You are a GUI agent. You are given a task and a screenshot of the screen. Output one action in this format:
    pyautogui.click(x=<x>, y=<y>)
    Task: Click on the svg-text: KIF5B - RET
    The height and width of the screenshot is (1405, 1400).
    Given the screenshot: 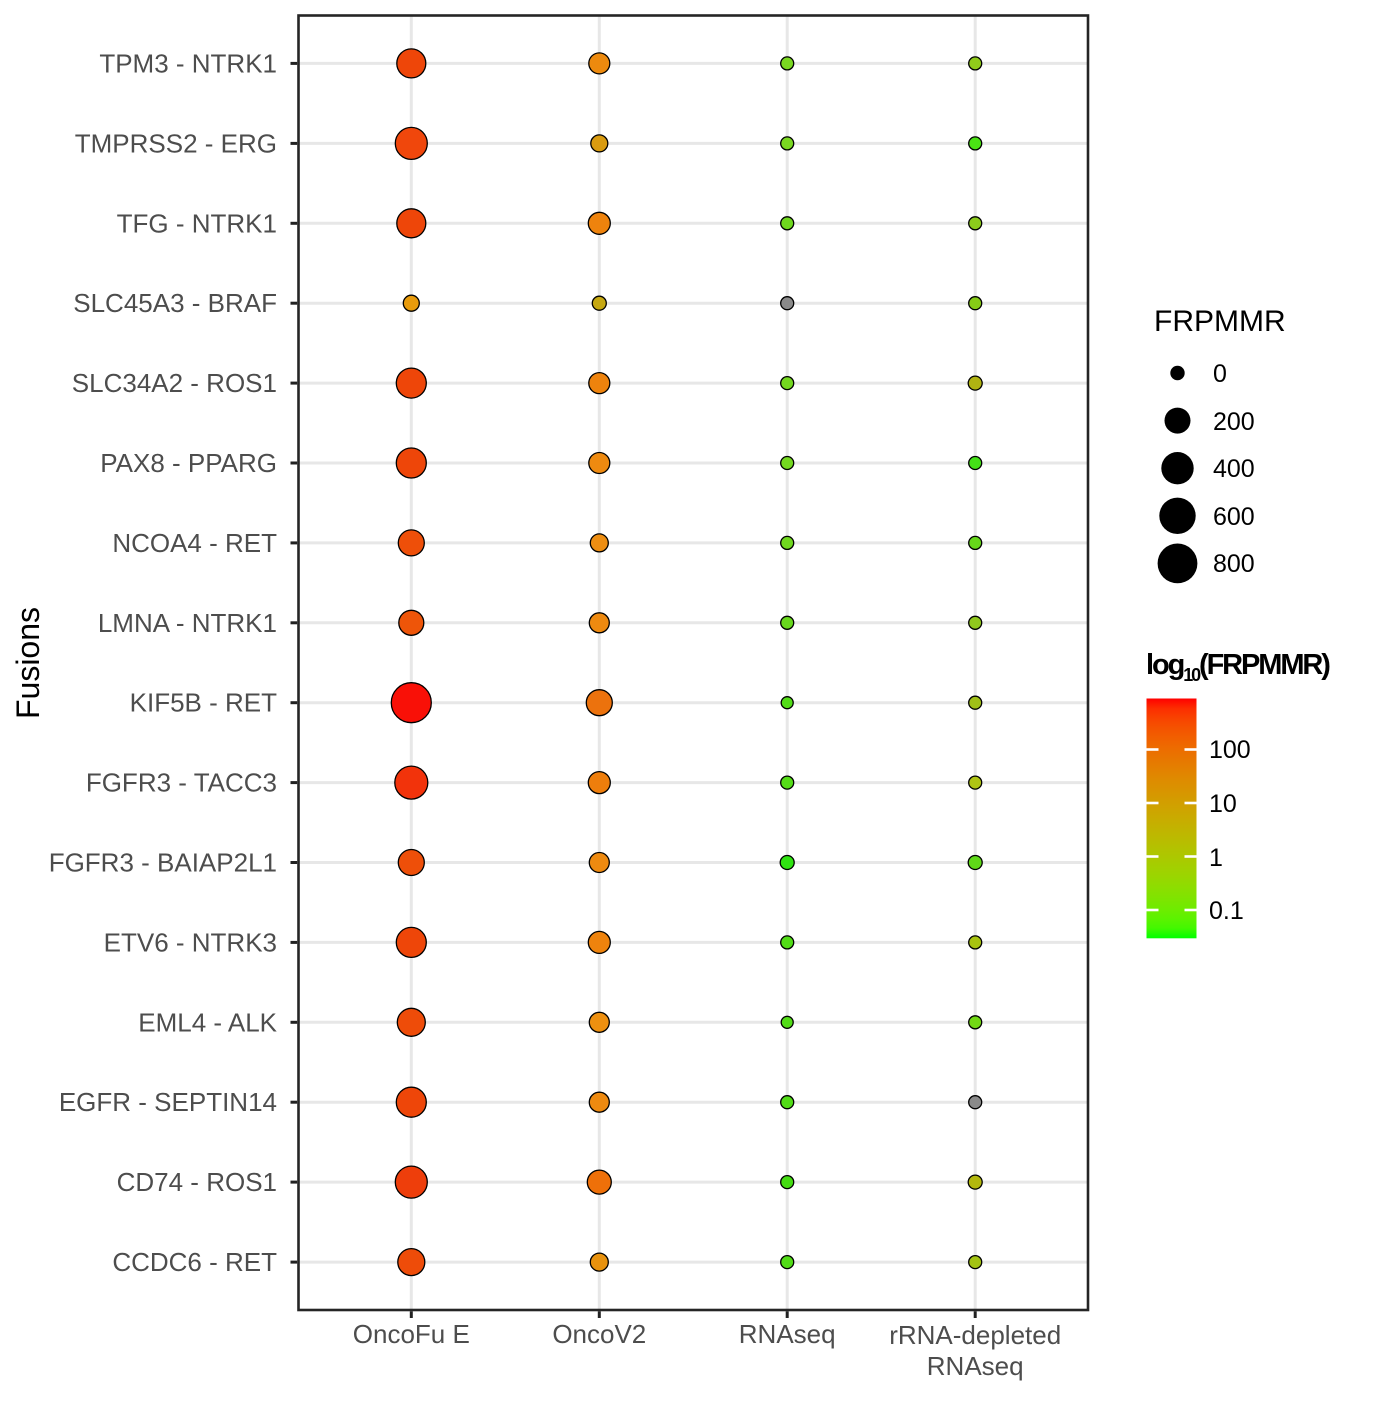 What is the action you would take?
    pyautogui.click(x=203, y=703)
    